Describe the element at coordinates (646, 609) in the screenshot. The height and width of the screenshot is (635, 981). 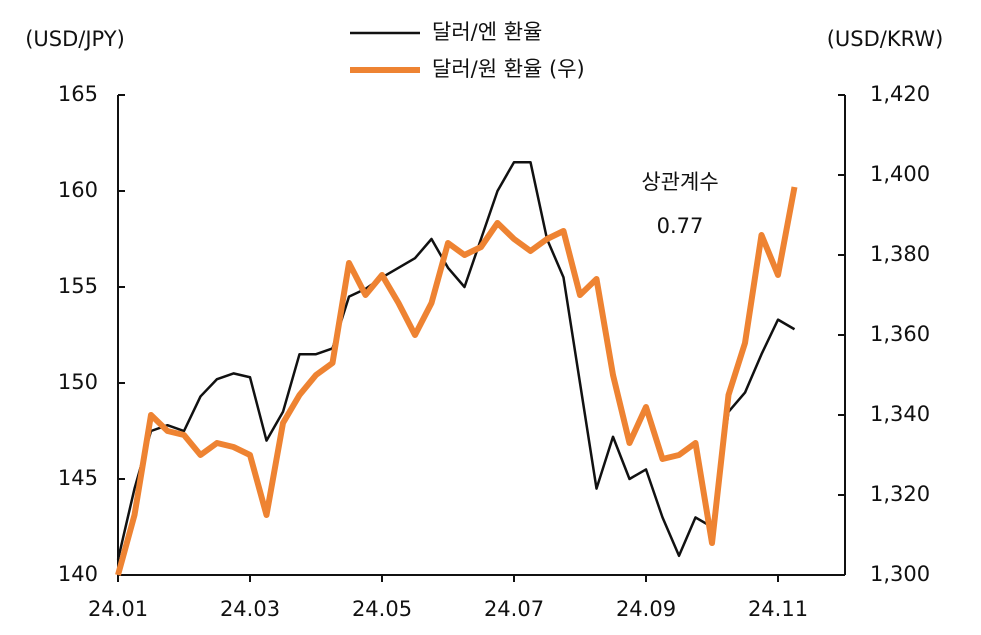
I see `x-tick-label: 24.09` at that location.